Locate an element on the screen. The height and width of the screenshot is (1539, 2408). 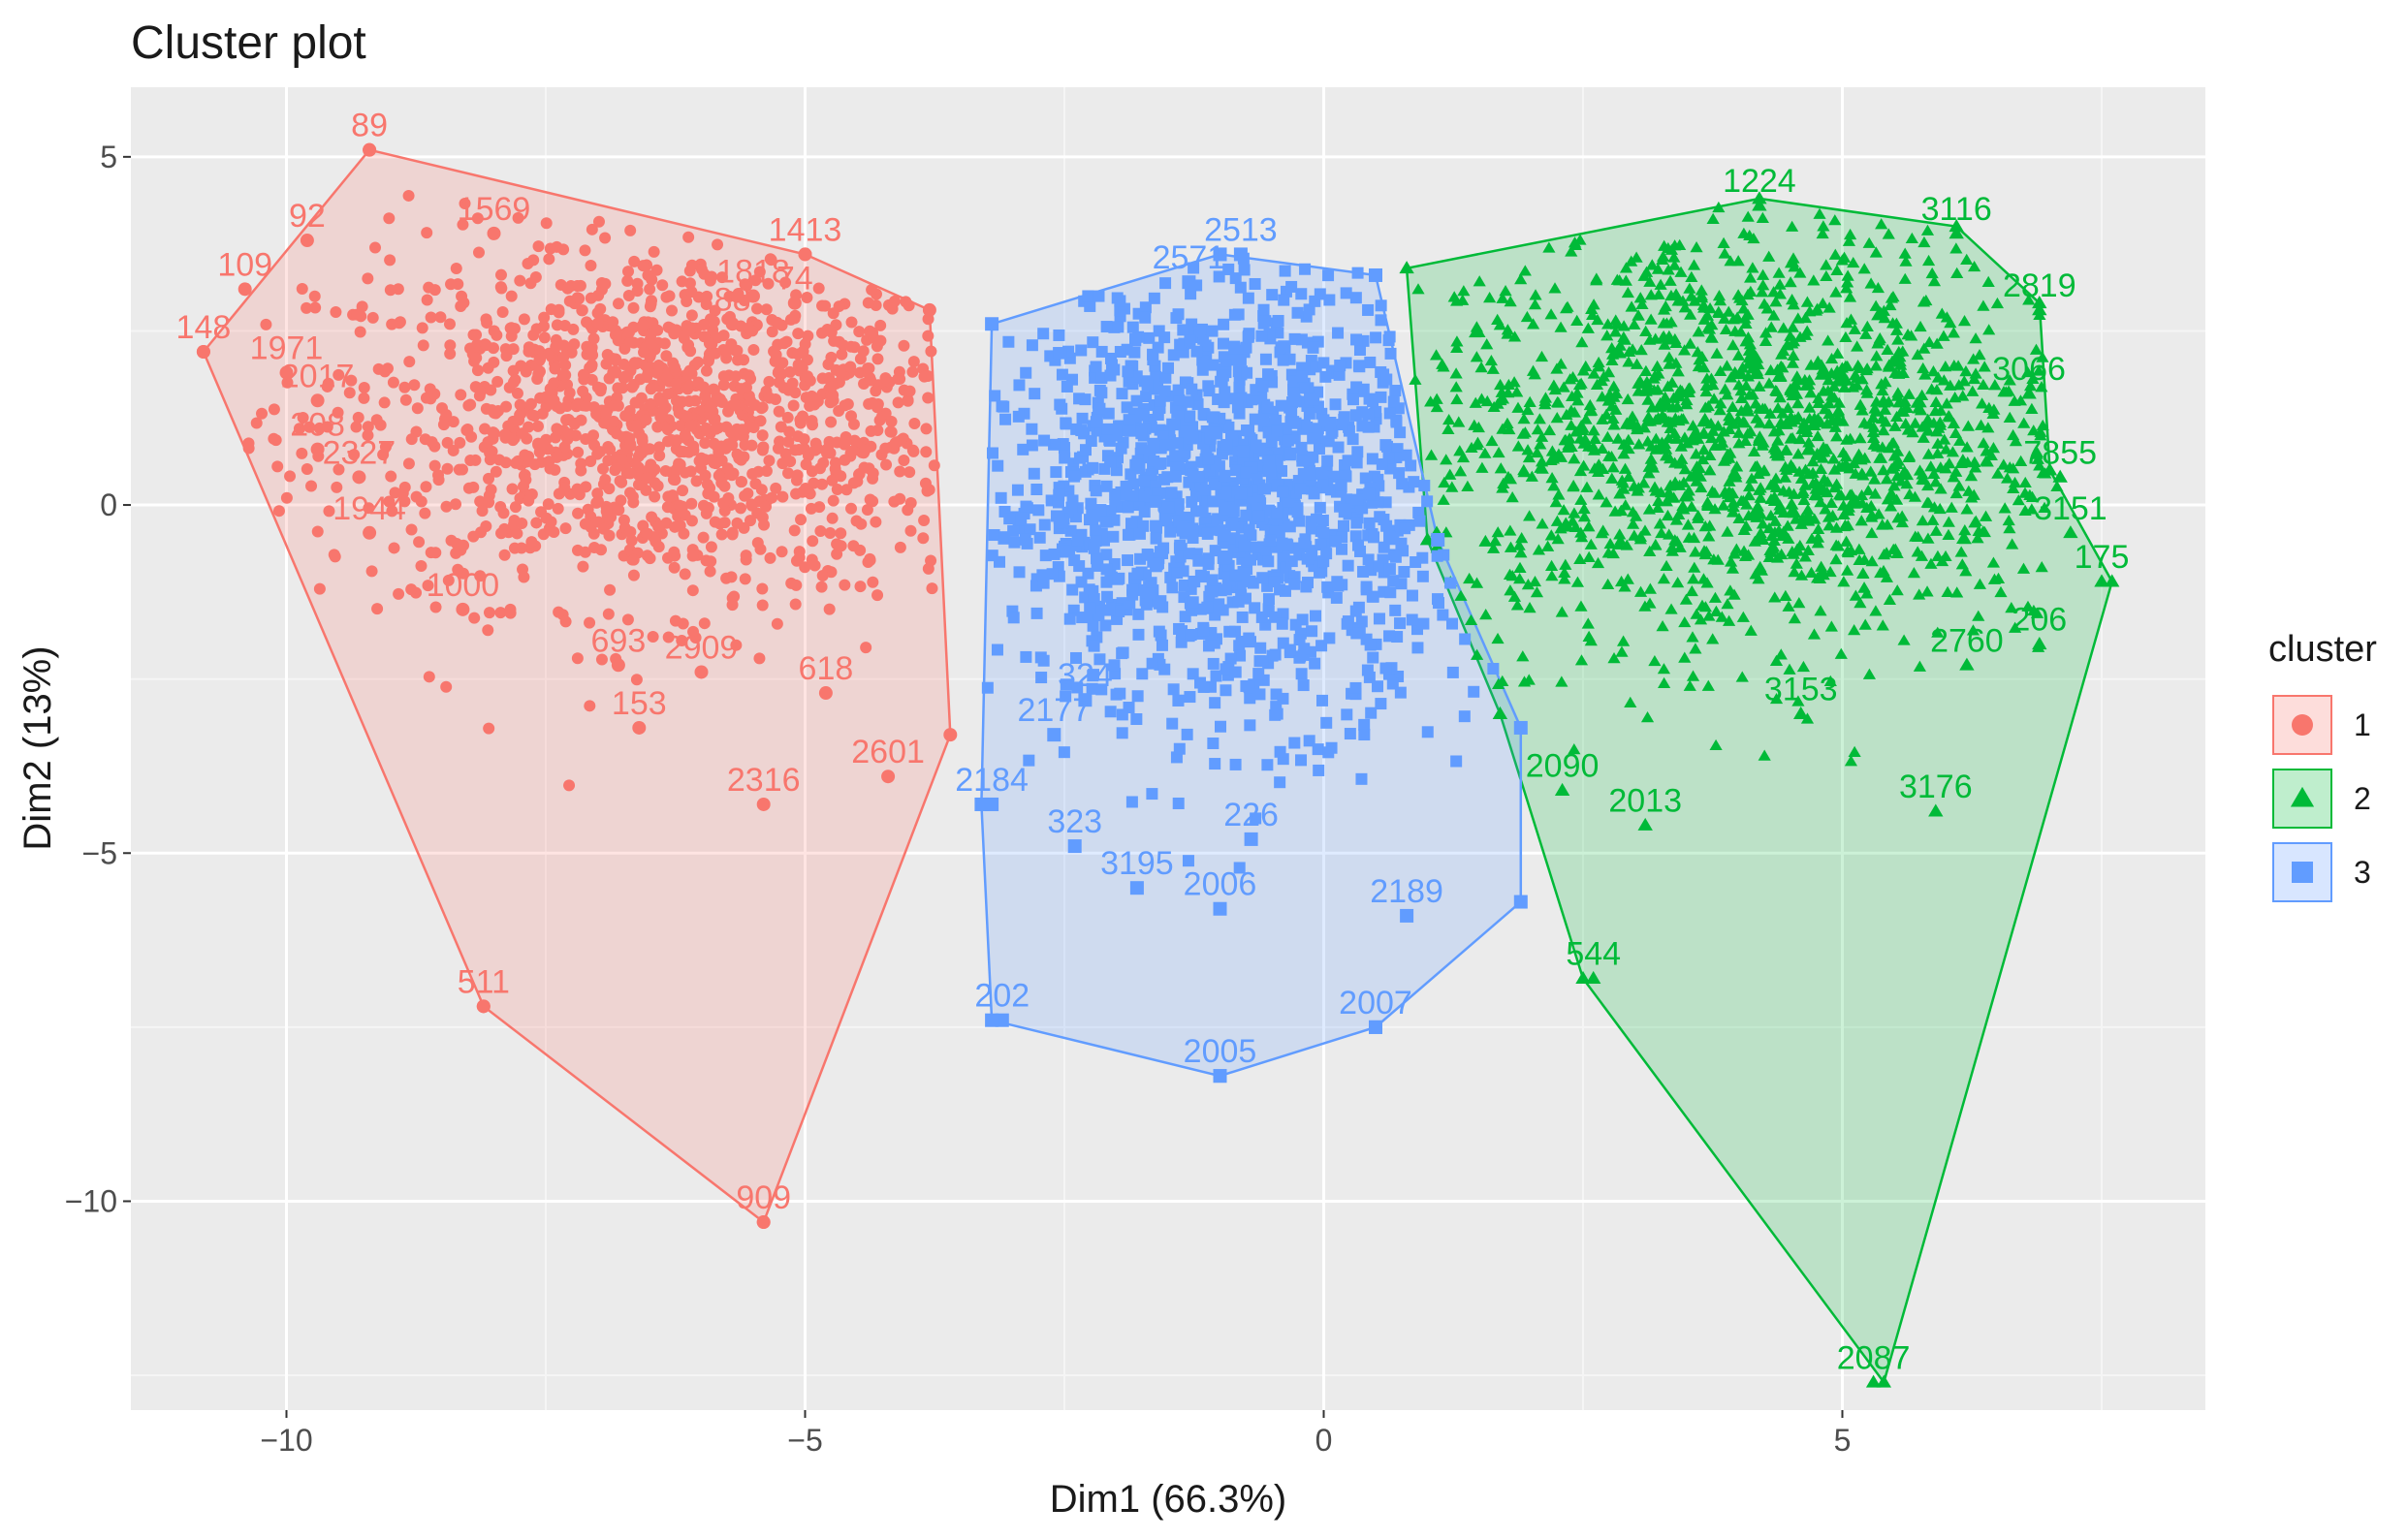
point-label: 148 is located at coordinates (204, 327).